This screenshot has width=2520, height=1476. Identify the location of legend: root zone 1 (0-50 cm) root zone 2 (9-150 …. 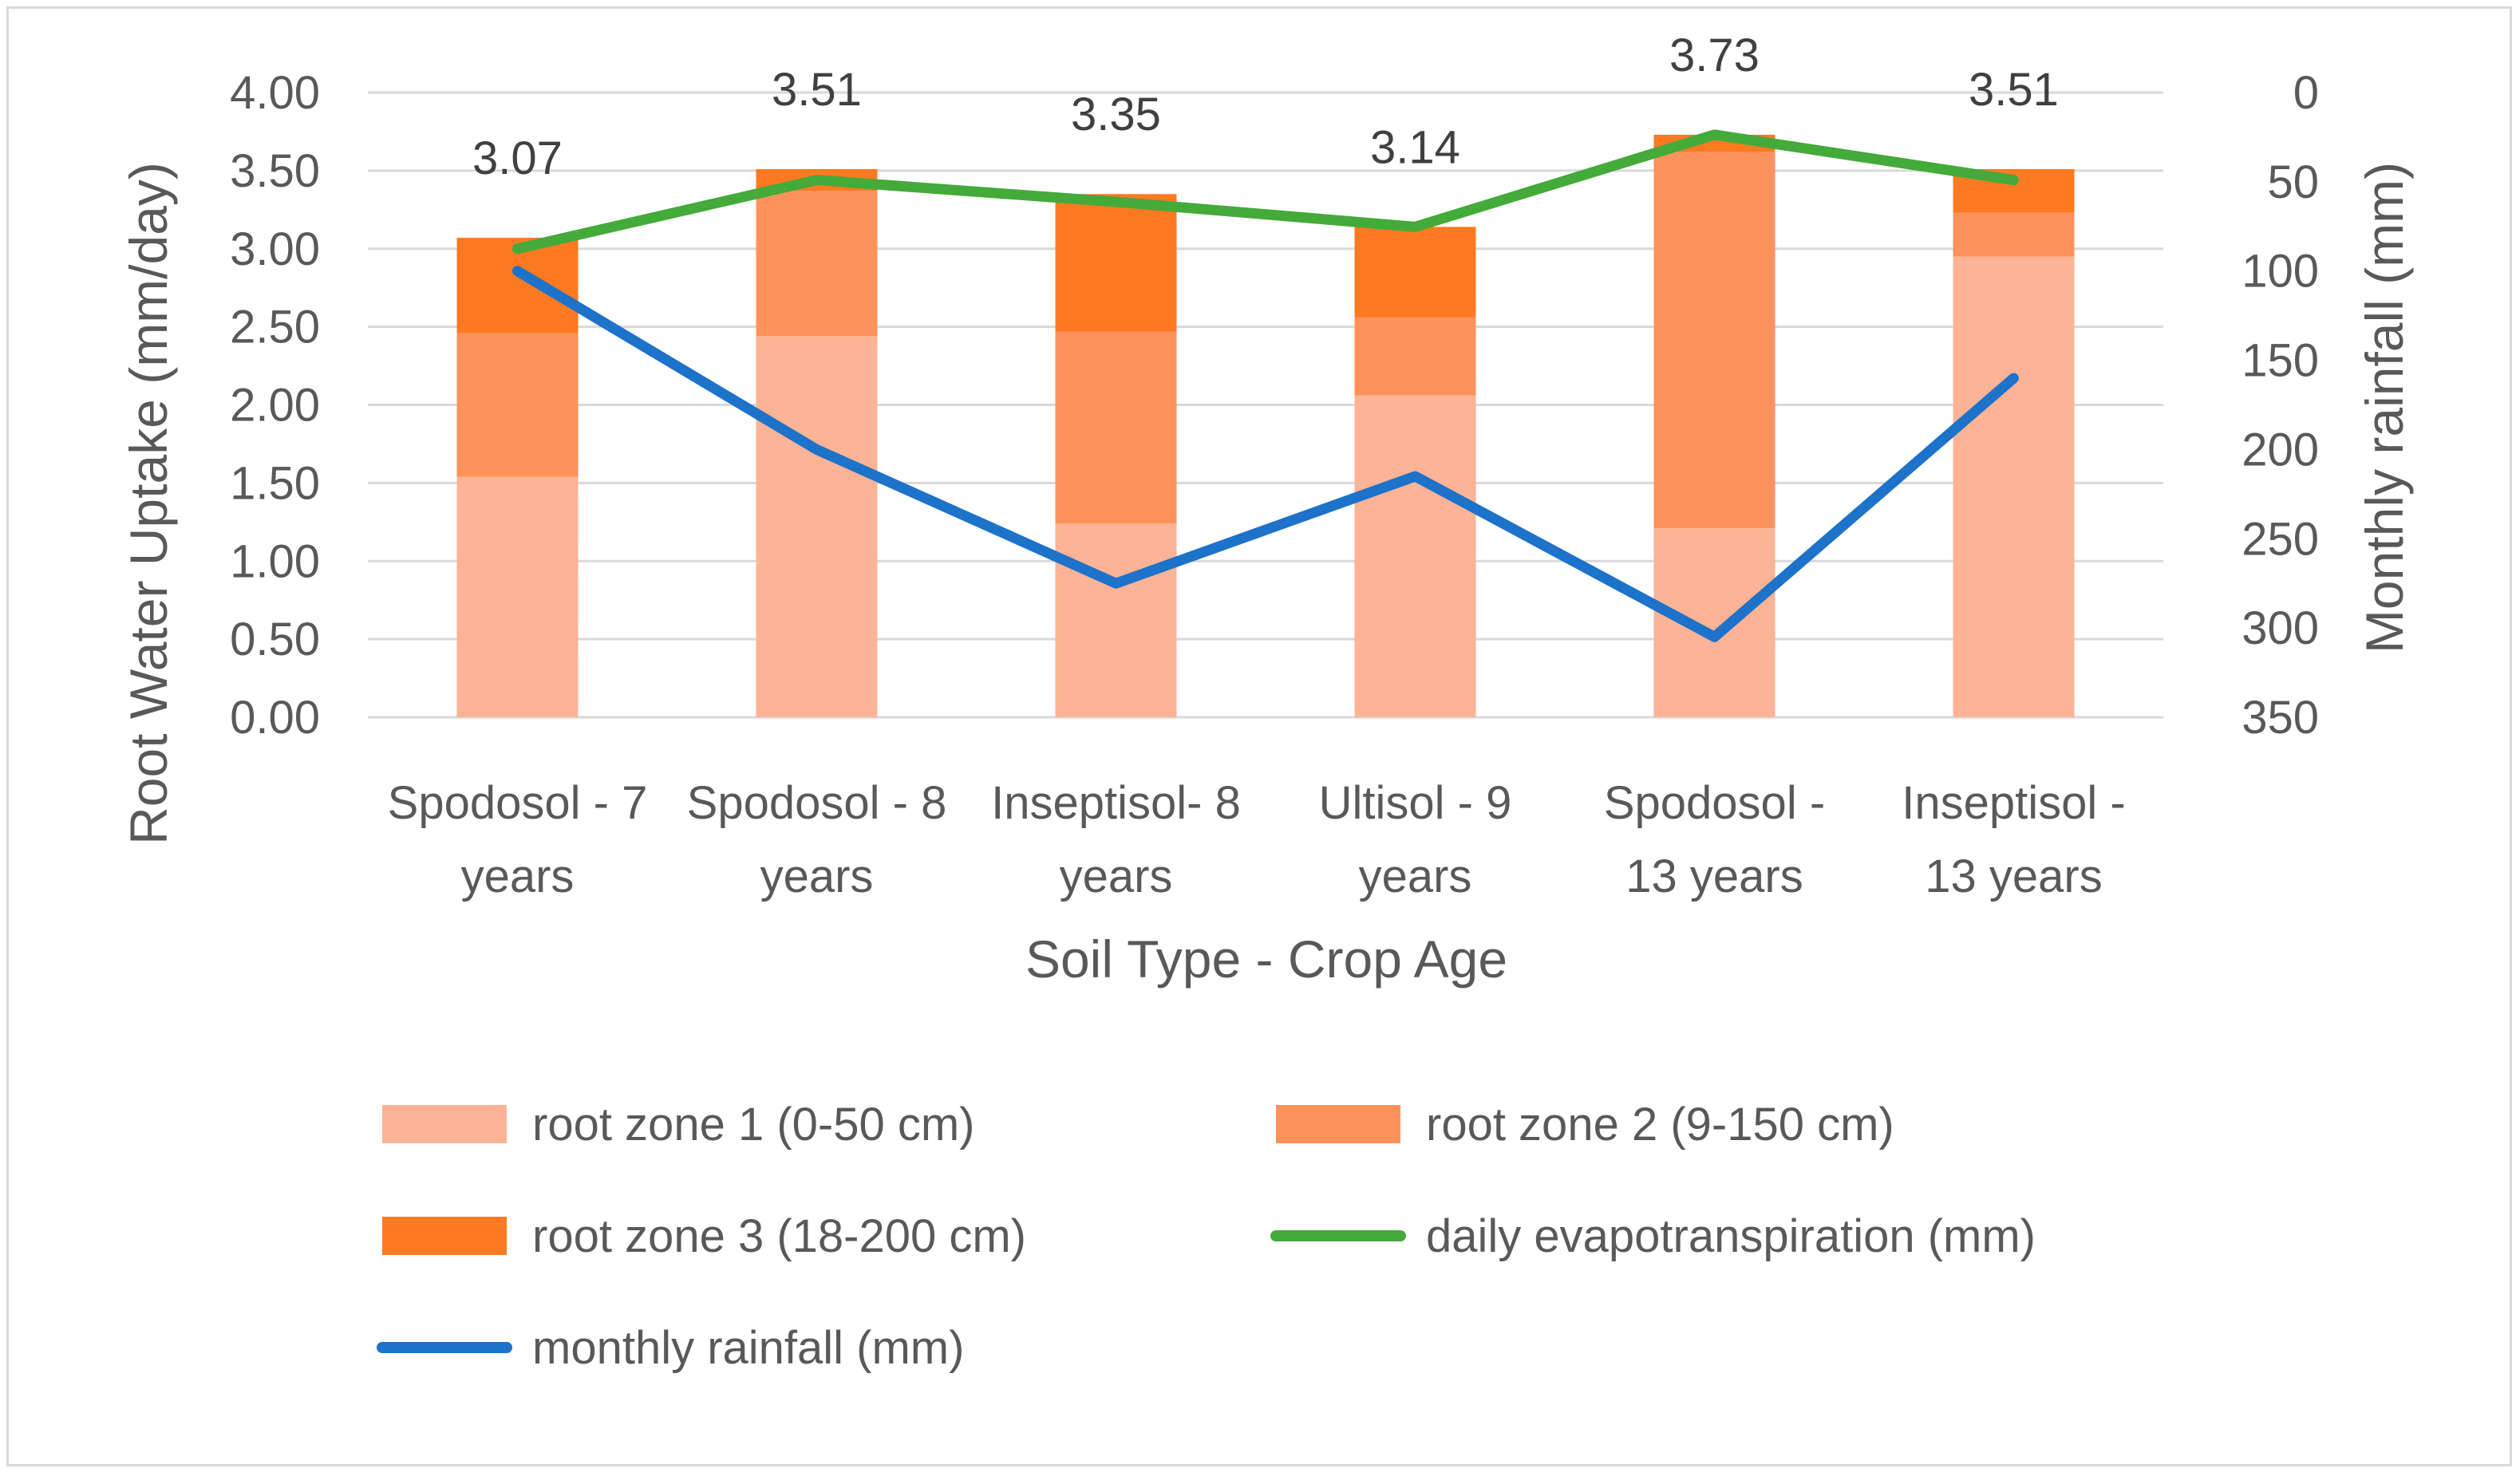
(1206, 1236).